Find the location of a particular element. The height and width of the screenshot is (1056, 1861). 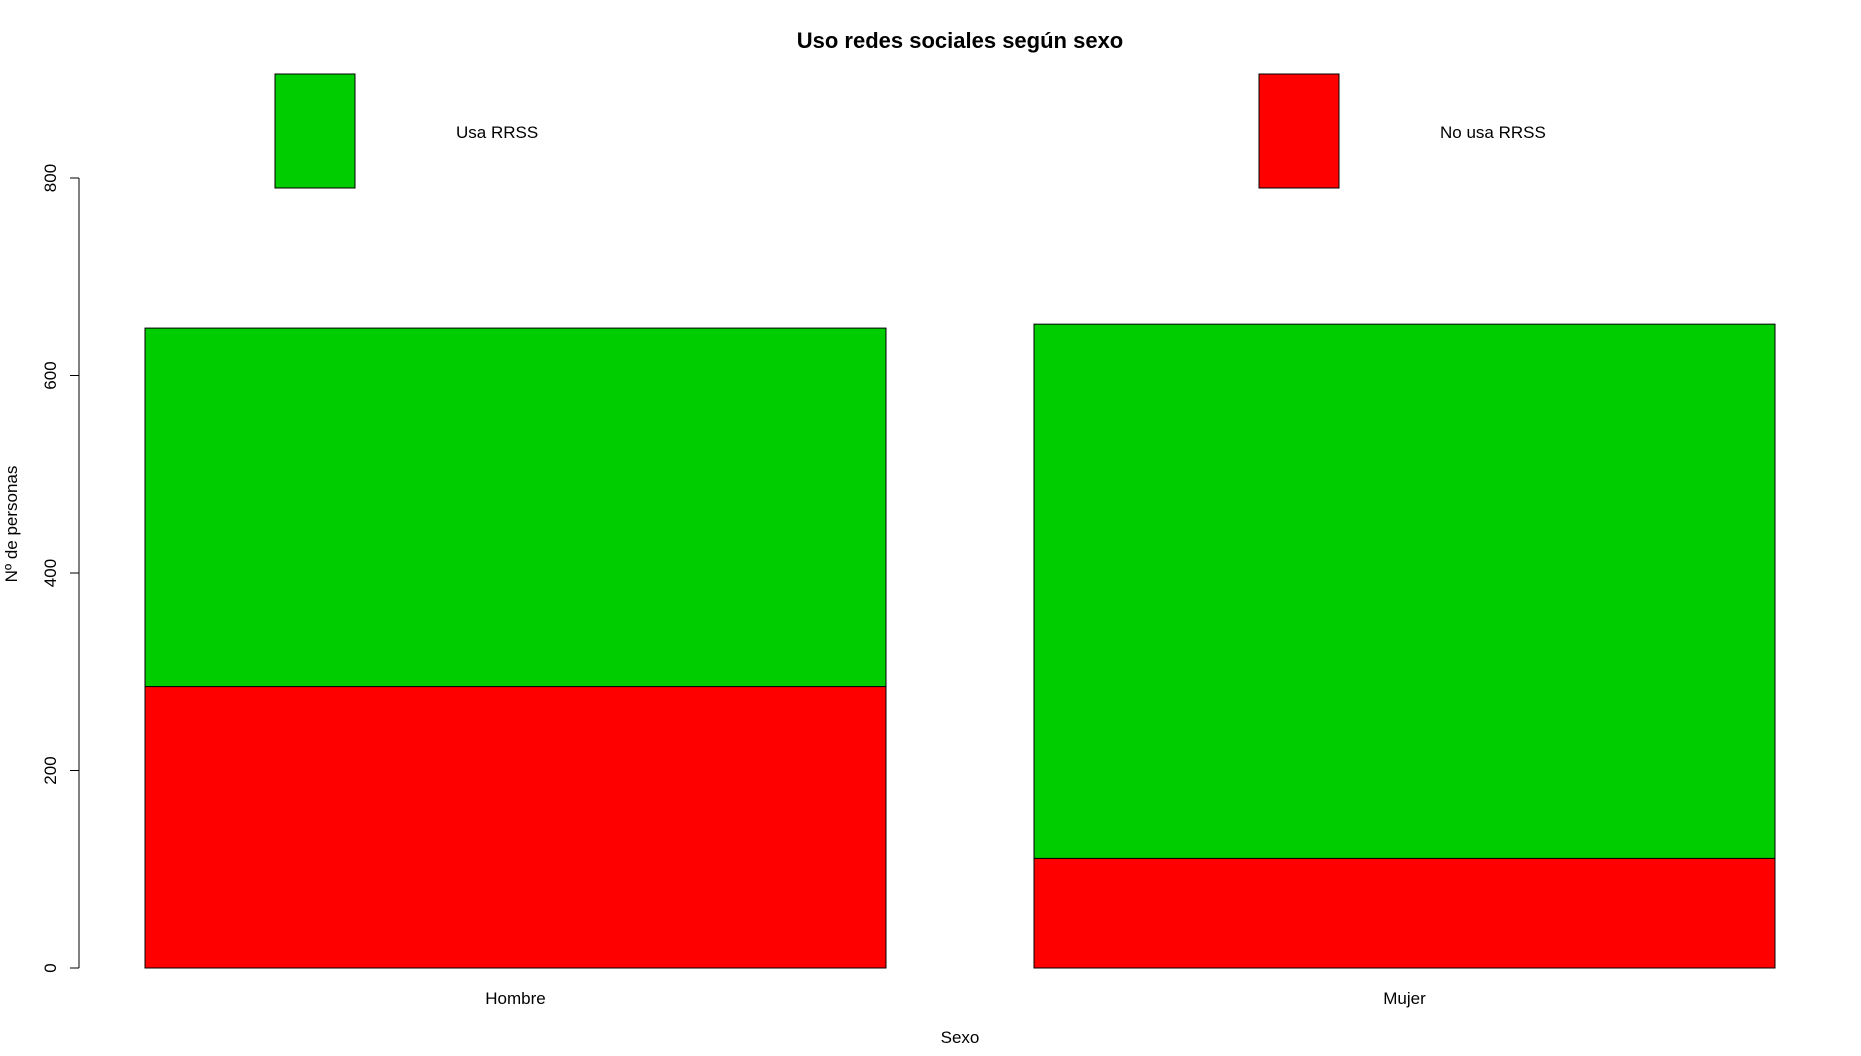

bar-hombre-no-usa-rrss is located at coordinates (515, 827).